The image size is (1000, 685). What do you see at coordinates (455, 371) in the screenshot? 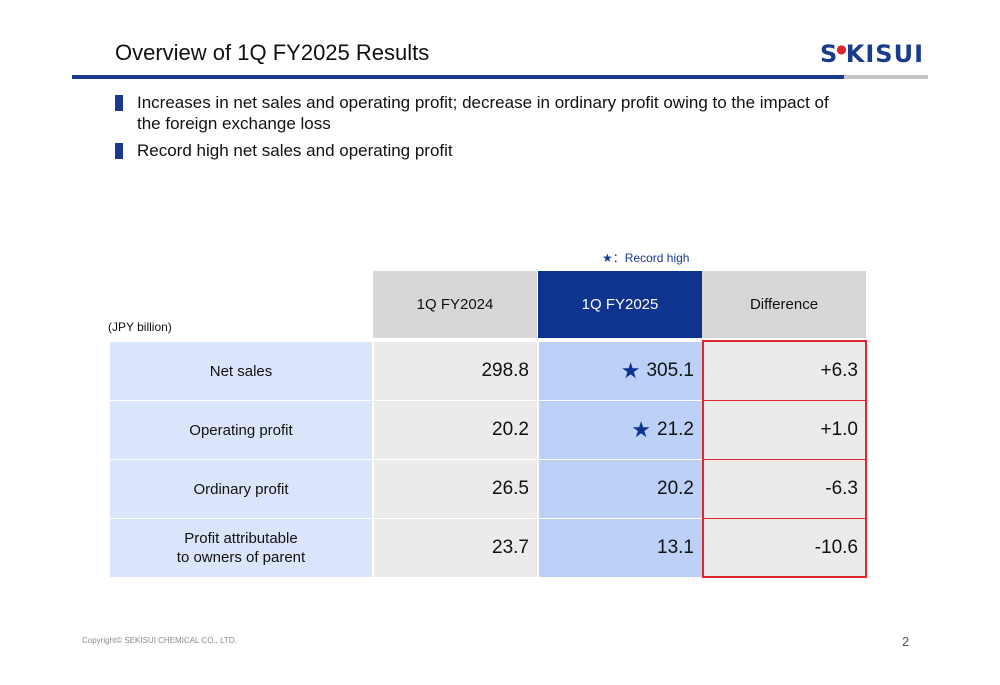
I see `value-1q-fy2024: 298.8` at bounding box center [455, 371].